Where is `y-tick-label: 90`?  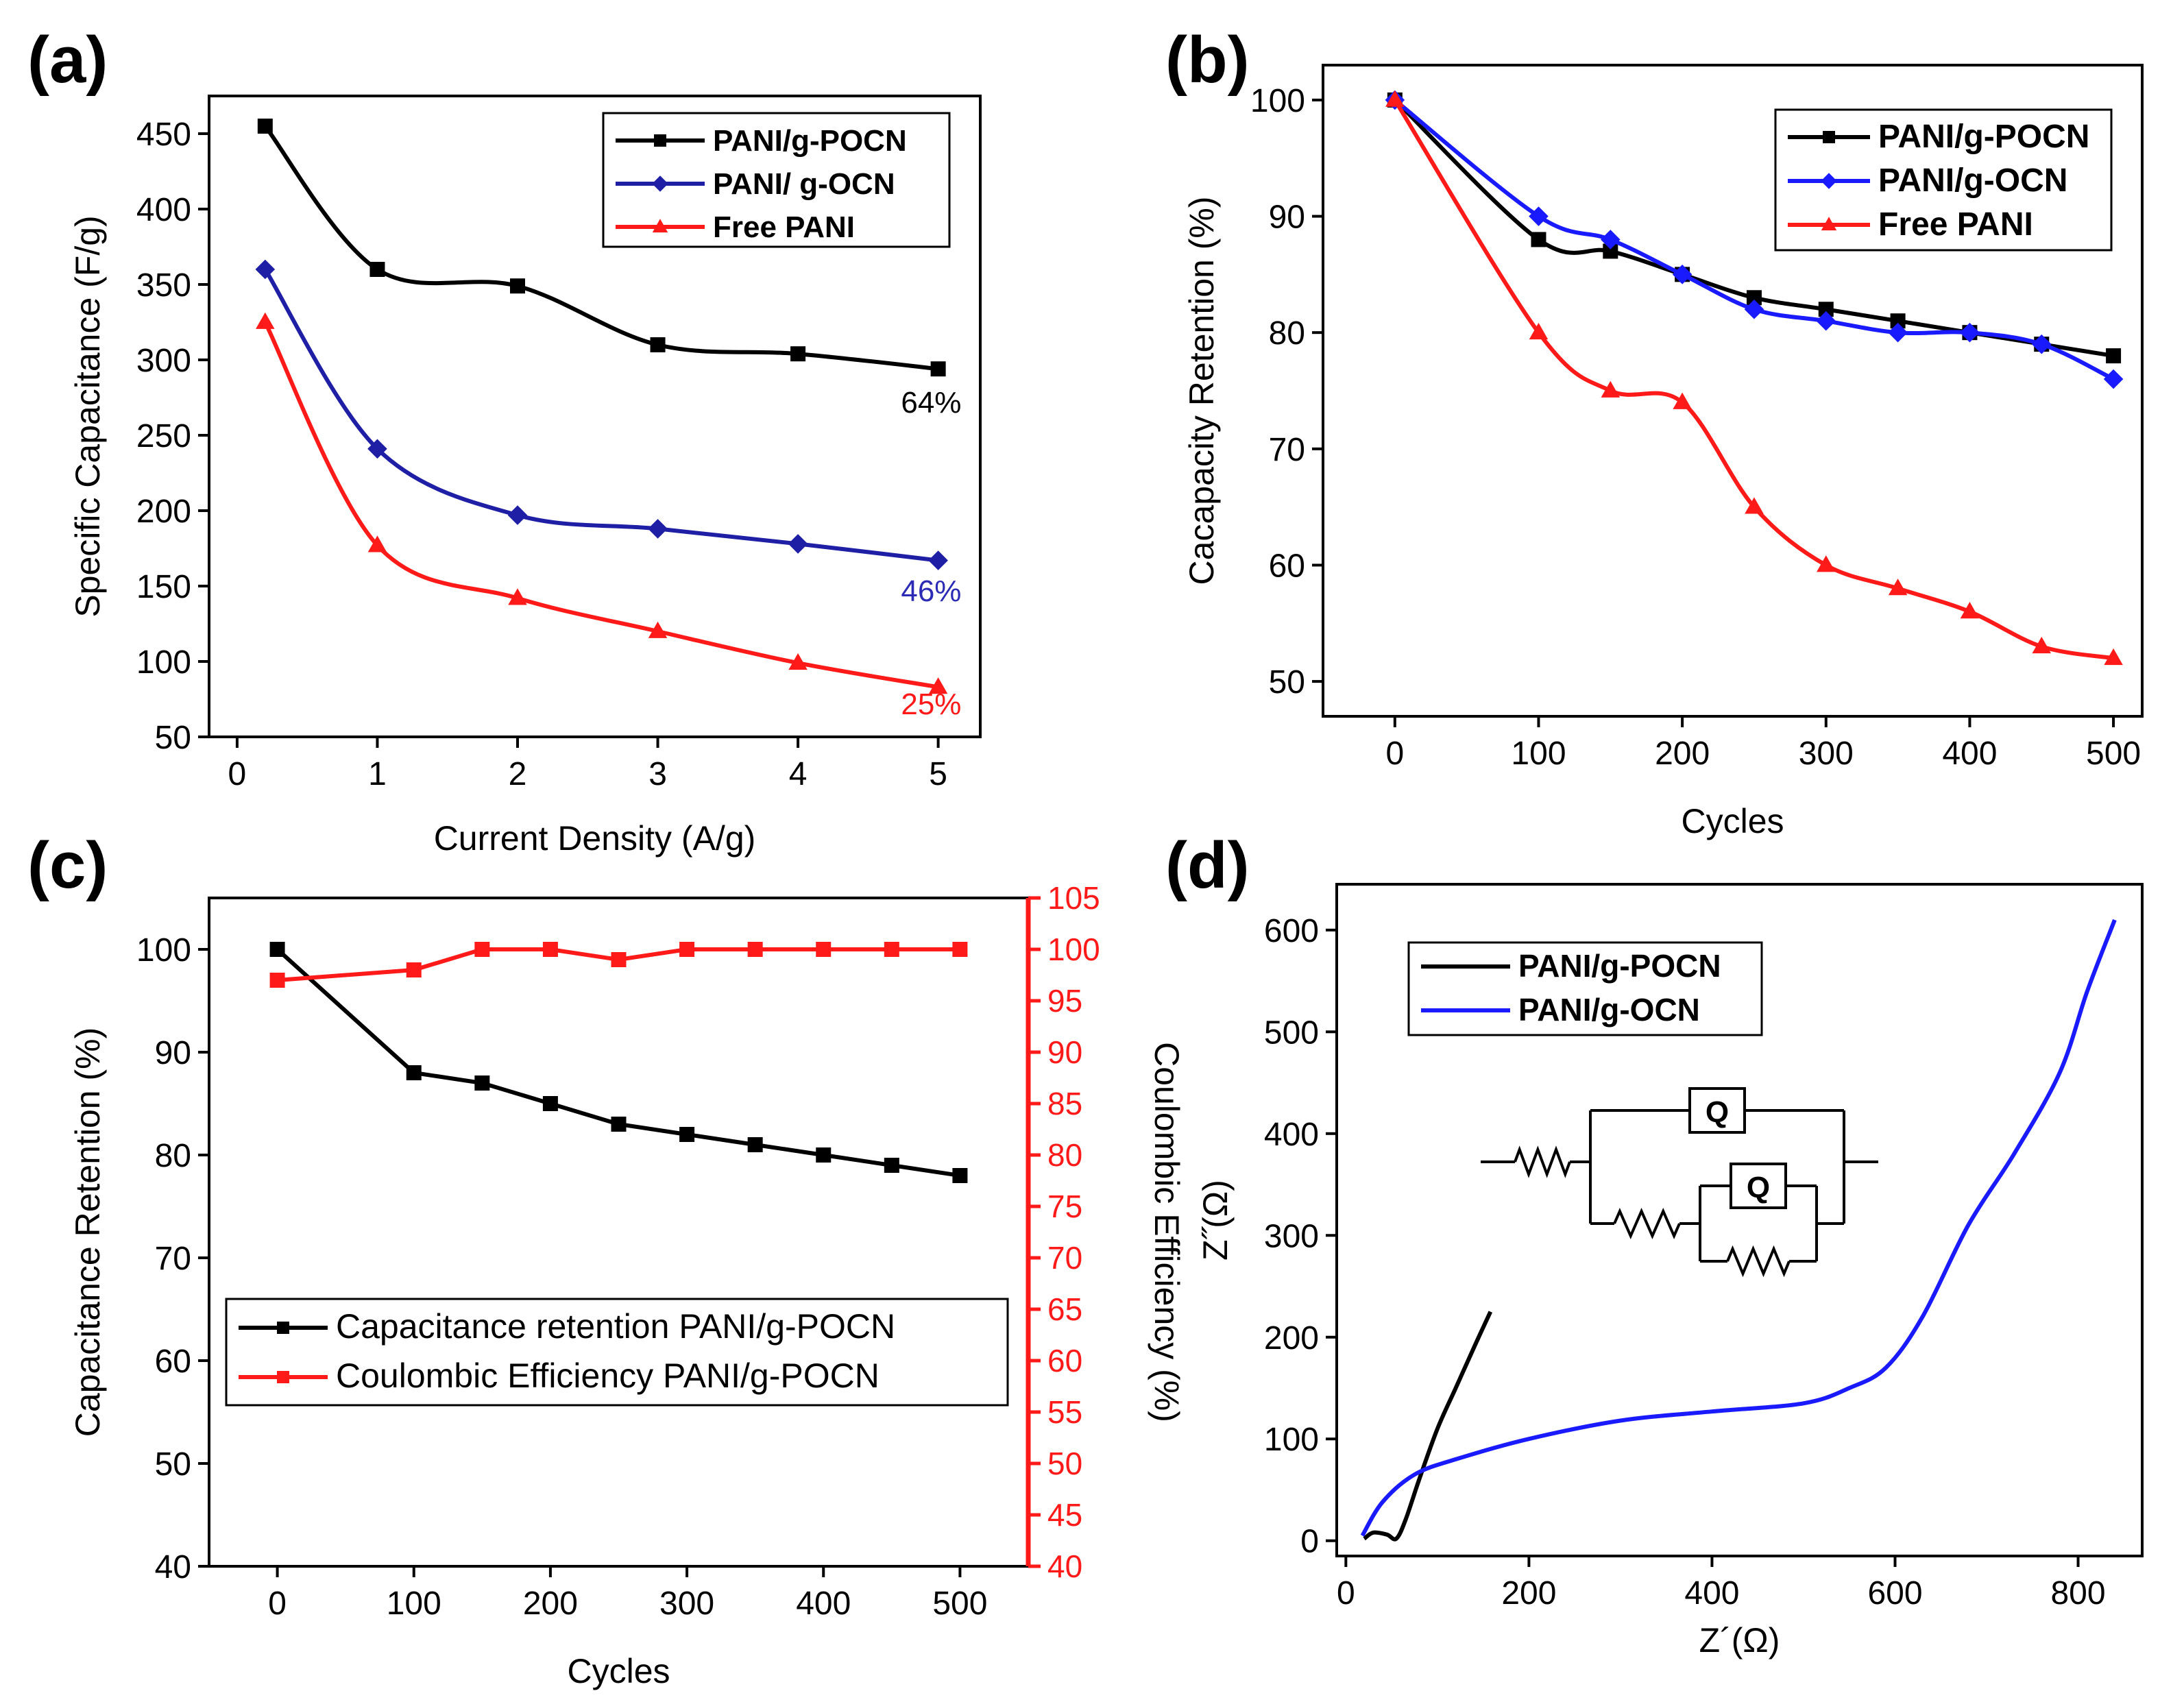
y-tick-label: 90 is located at coordinates (173, 1053).